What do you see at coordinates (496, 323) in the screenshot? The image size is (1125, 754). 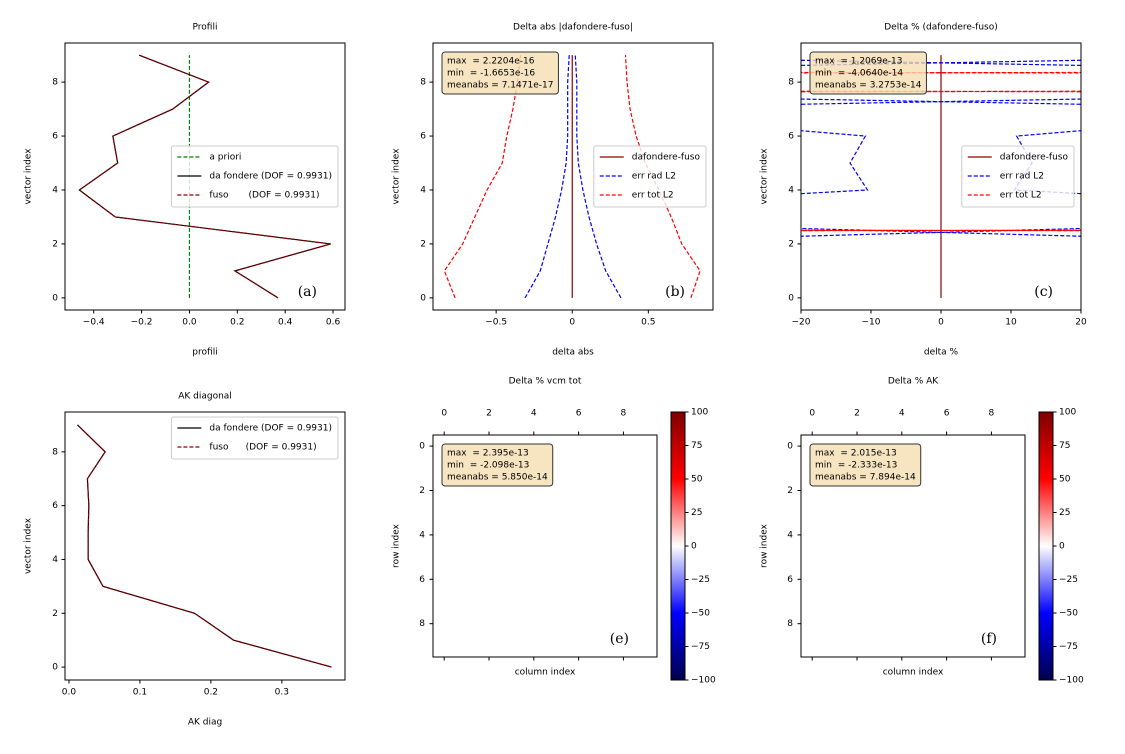 I see `x-tick-label: −0.5` at bounding box center [496, 323].